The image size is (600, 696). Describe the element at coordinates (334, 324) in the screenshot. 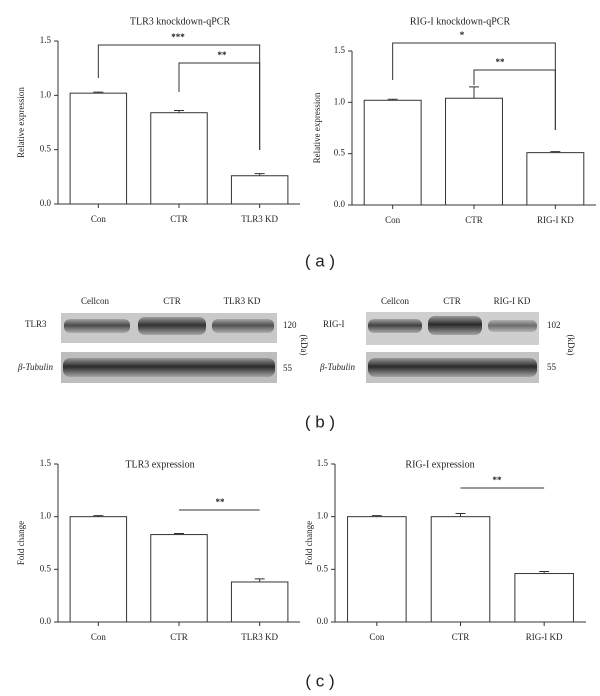

I see `row-label: RIG-I` at that location.